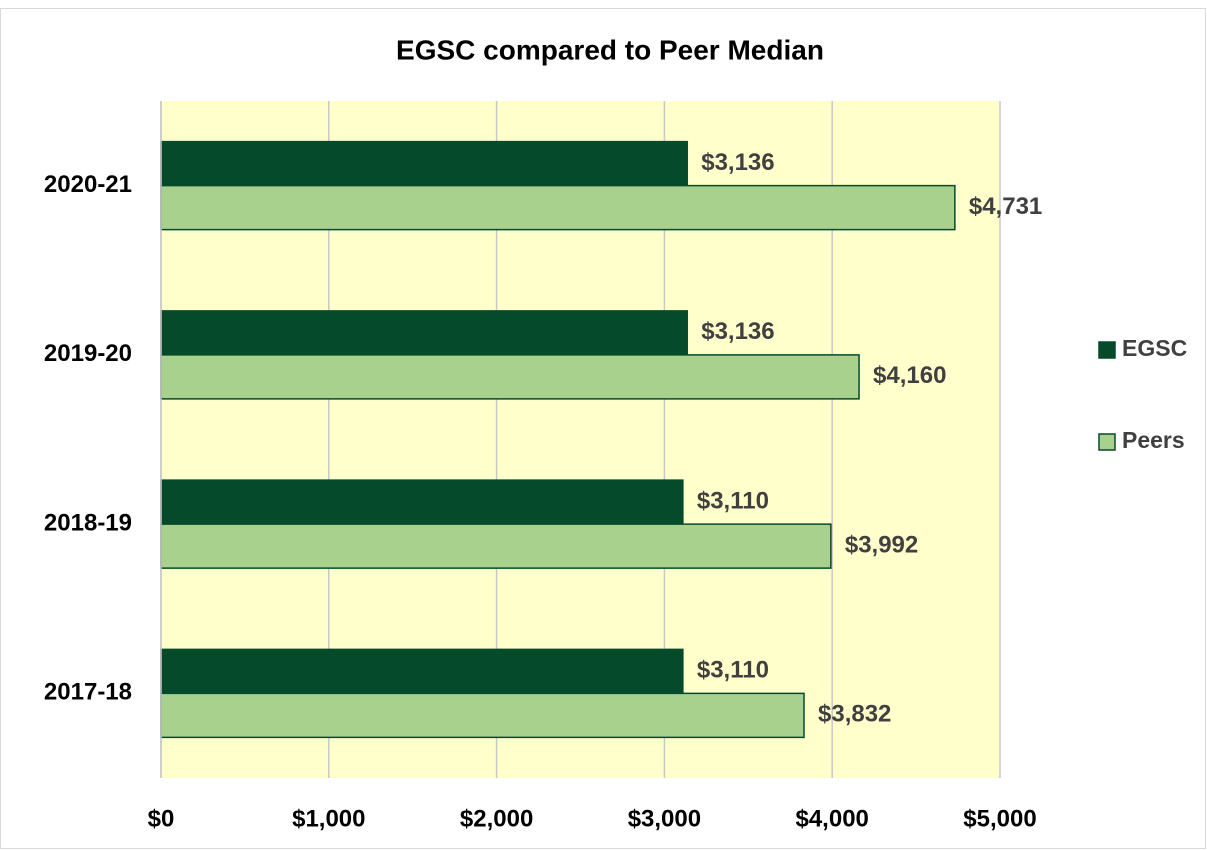 This screenshot has height=850, width=1207. Describe the element at coordinates (496, 818) in the screenshot. I see `x-tick-label: $2,000` at that location.